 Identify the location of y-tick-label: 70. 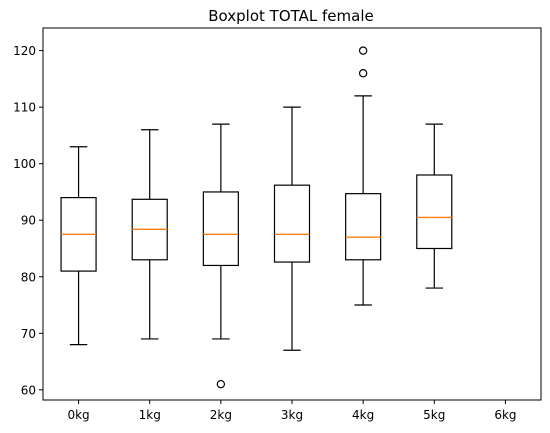
(28, 334).